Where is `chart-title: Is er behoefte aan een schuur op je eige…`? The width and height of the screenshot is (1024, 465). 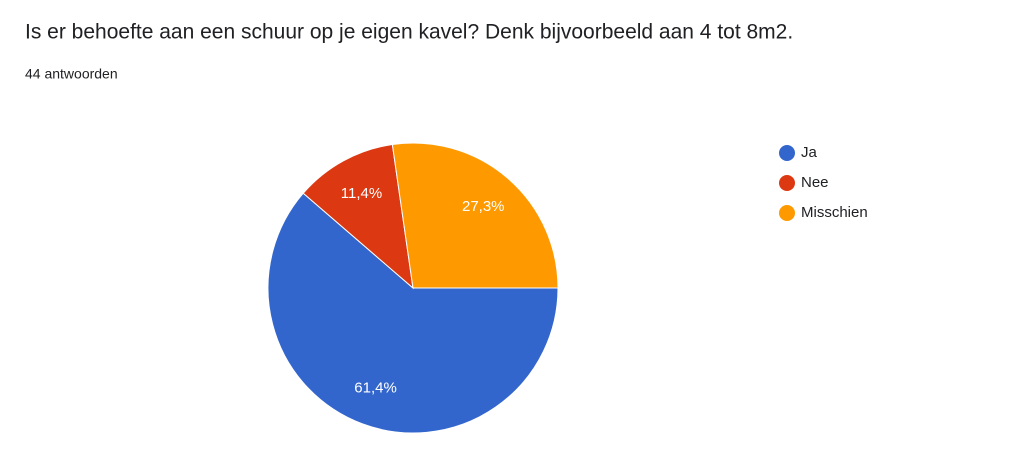 chart-title: Is er behoefte aan een schuur op je eige… is located at coordinates (409, 32).